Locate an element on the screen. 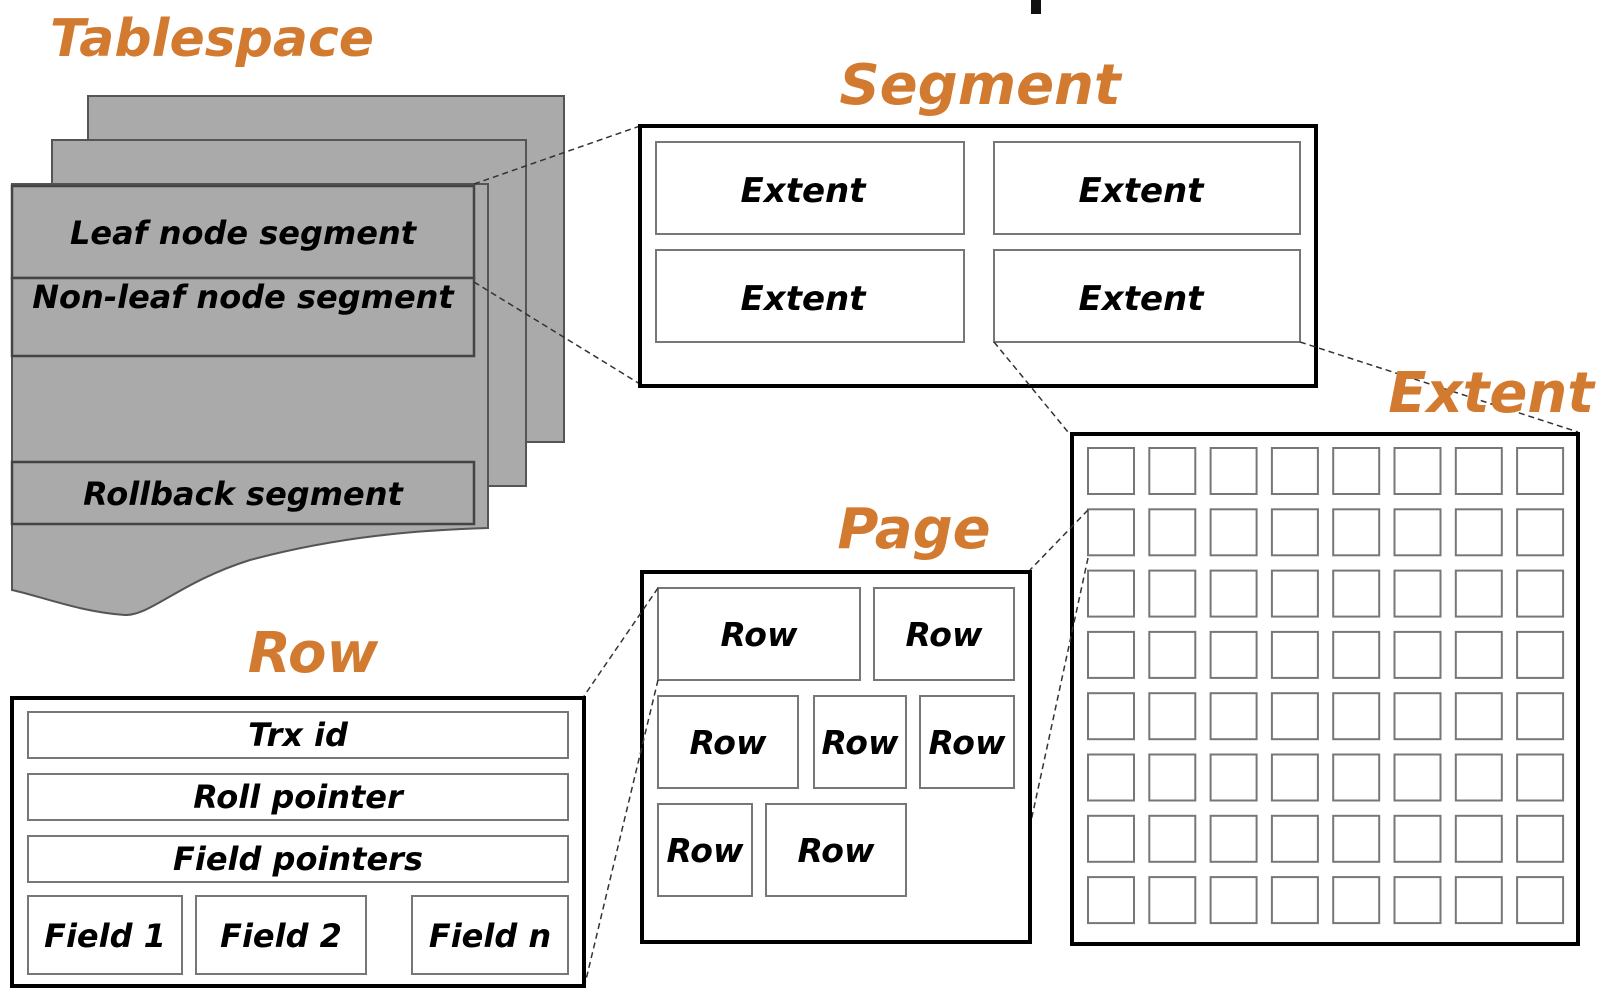  page-row-4-label: Row is located at coordinates (860, 742).